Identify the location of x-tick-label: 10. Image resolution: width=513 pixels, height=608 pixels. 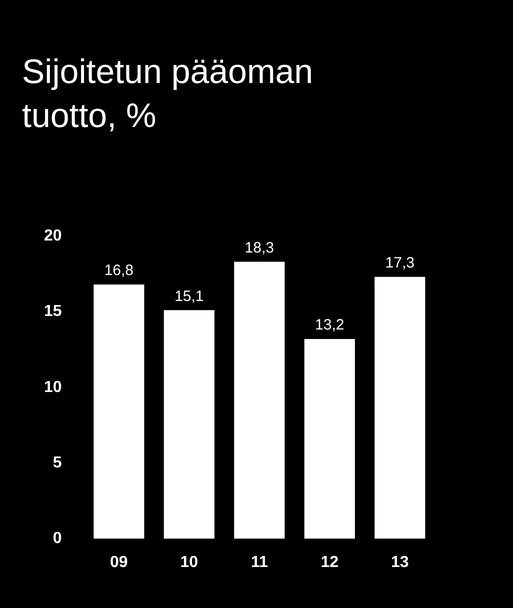
(189, 562).